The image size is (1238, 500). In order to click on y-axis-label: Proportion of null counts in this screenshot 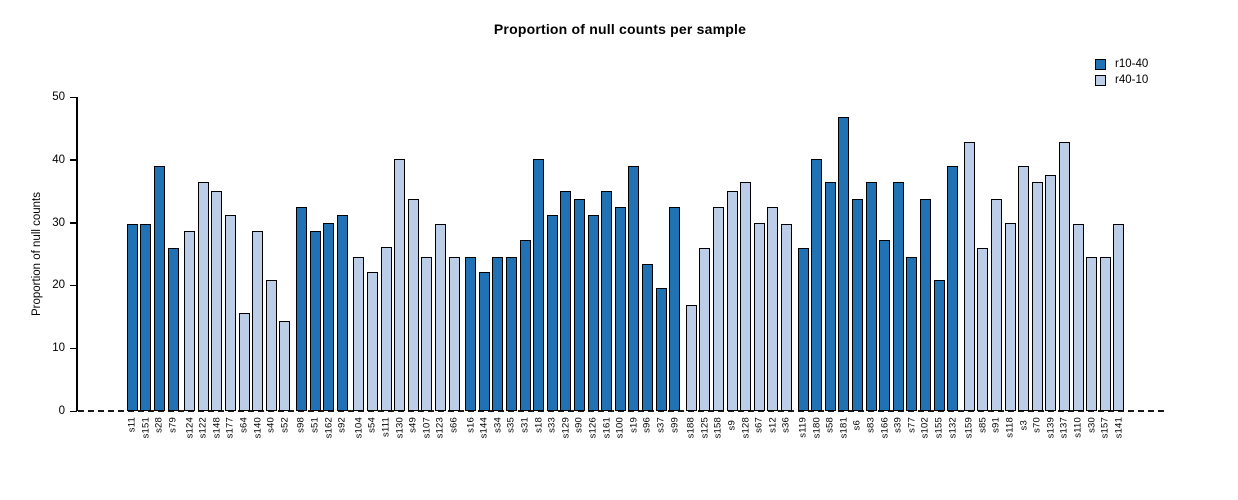, I will do `click(37, 254)`.